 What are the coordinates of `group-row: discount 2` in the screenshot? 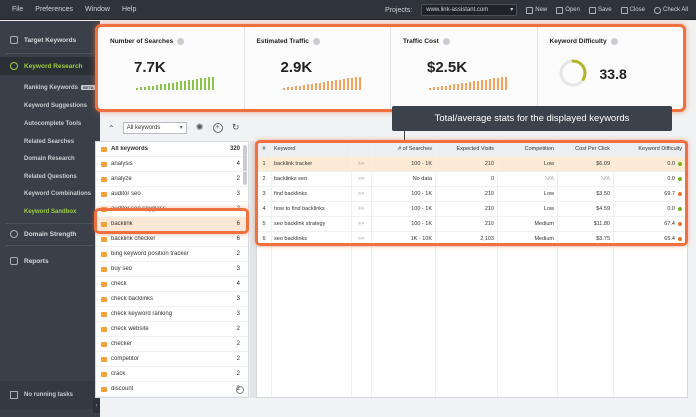 It's located at (172, 389).